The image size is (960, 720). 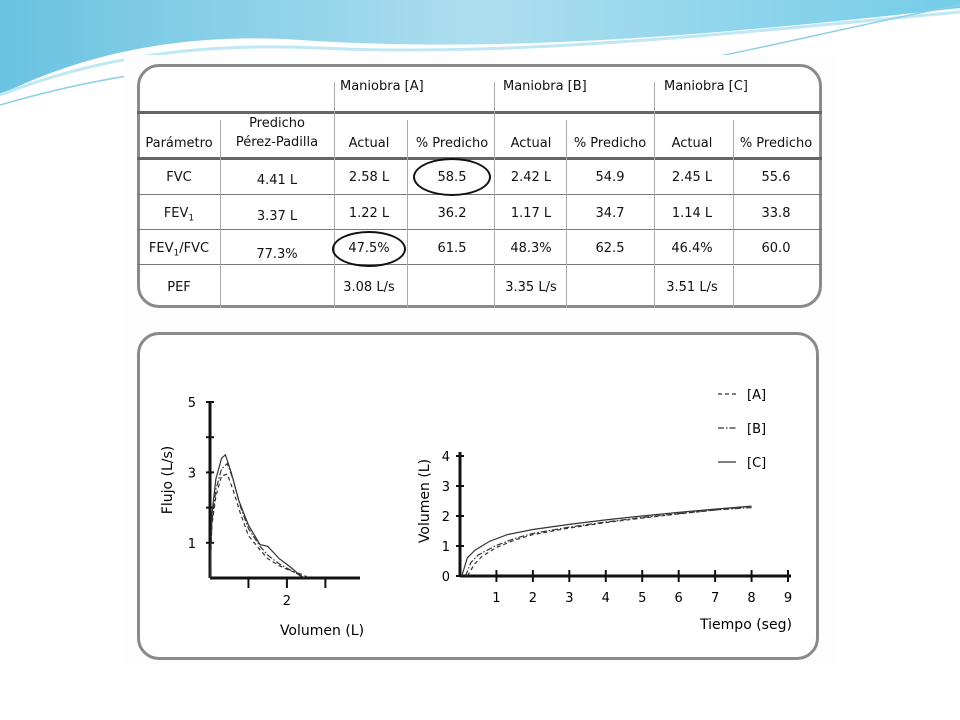 What do you see at coordinates (751, 598) in the screenshot?
I see `x-tick-label: 8` at bounding box center [751, 598].